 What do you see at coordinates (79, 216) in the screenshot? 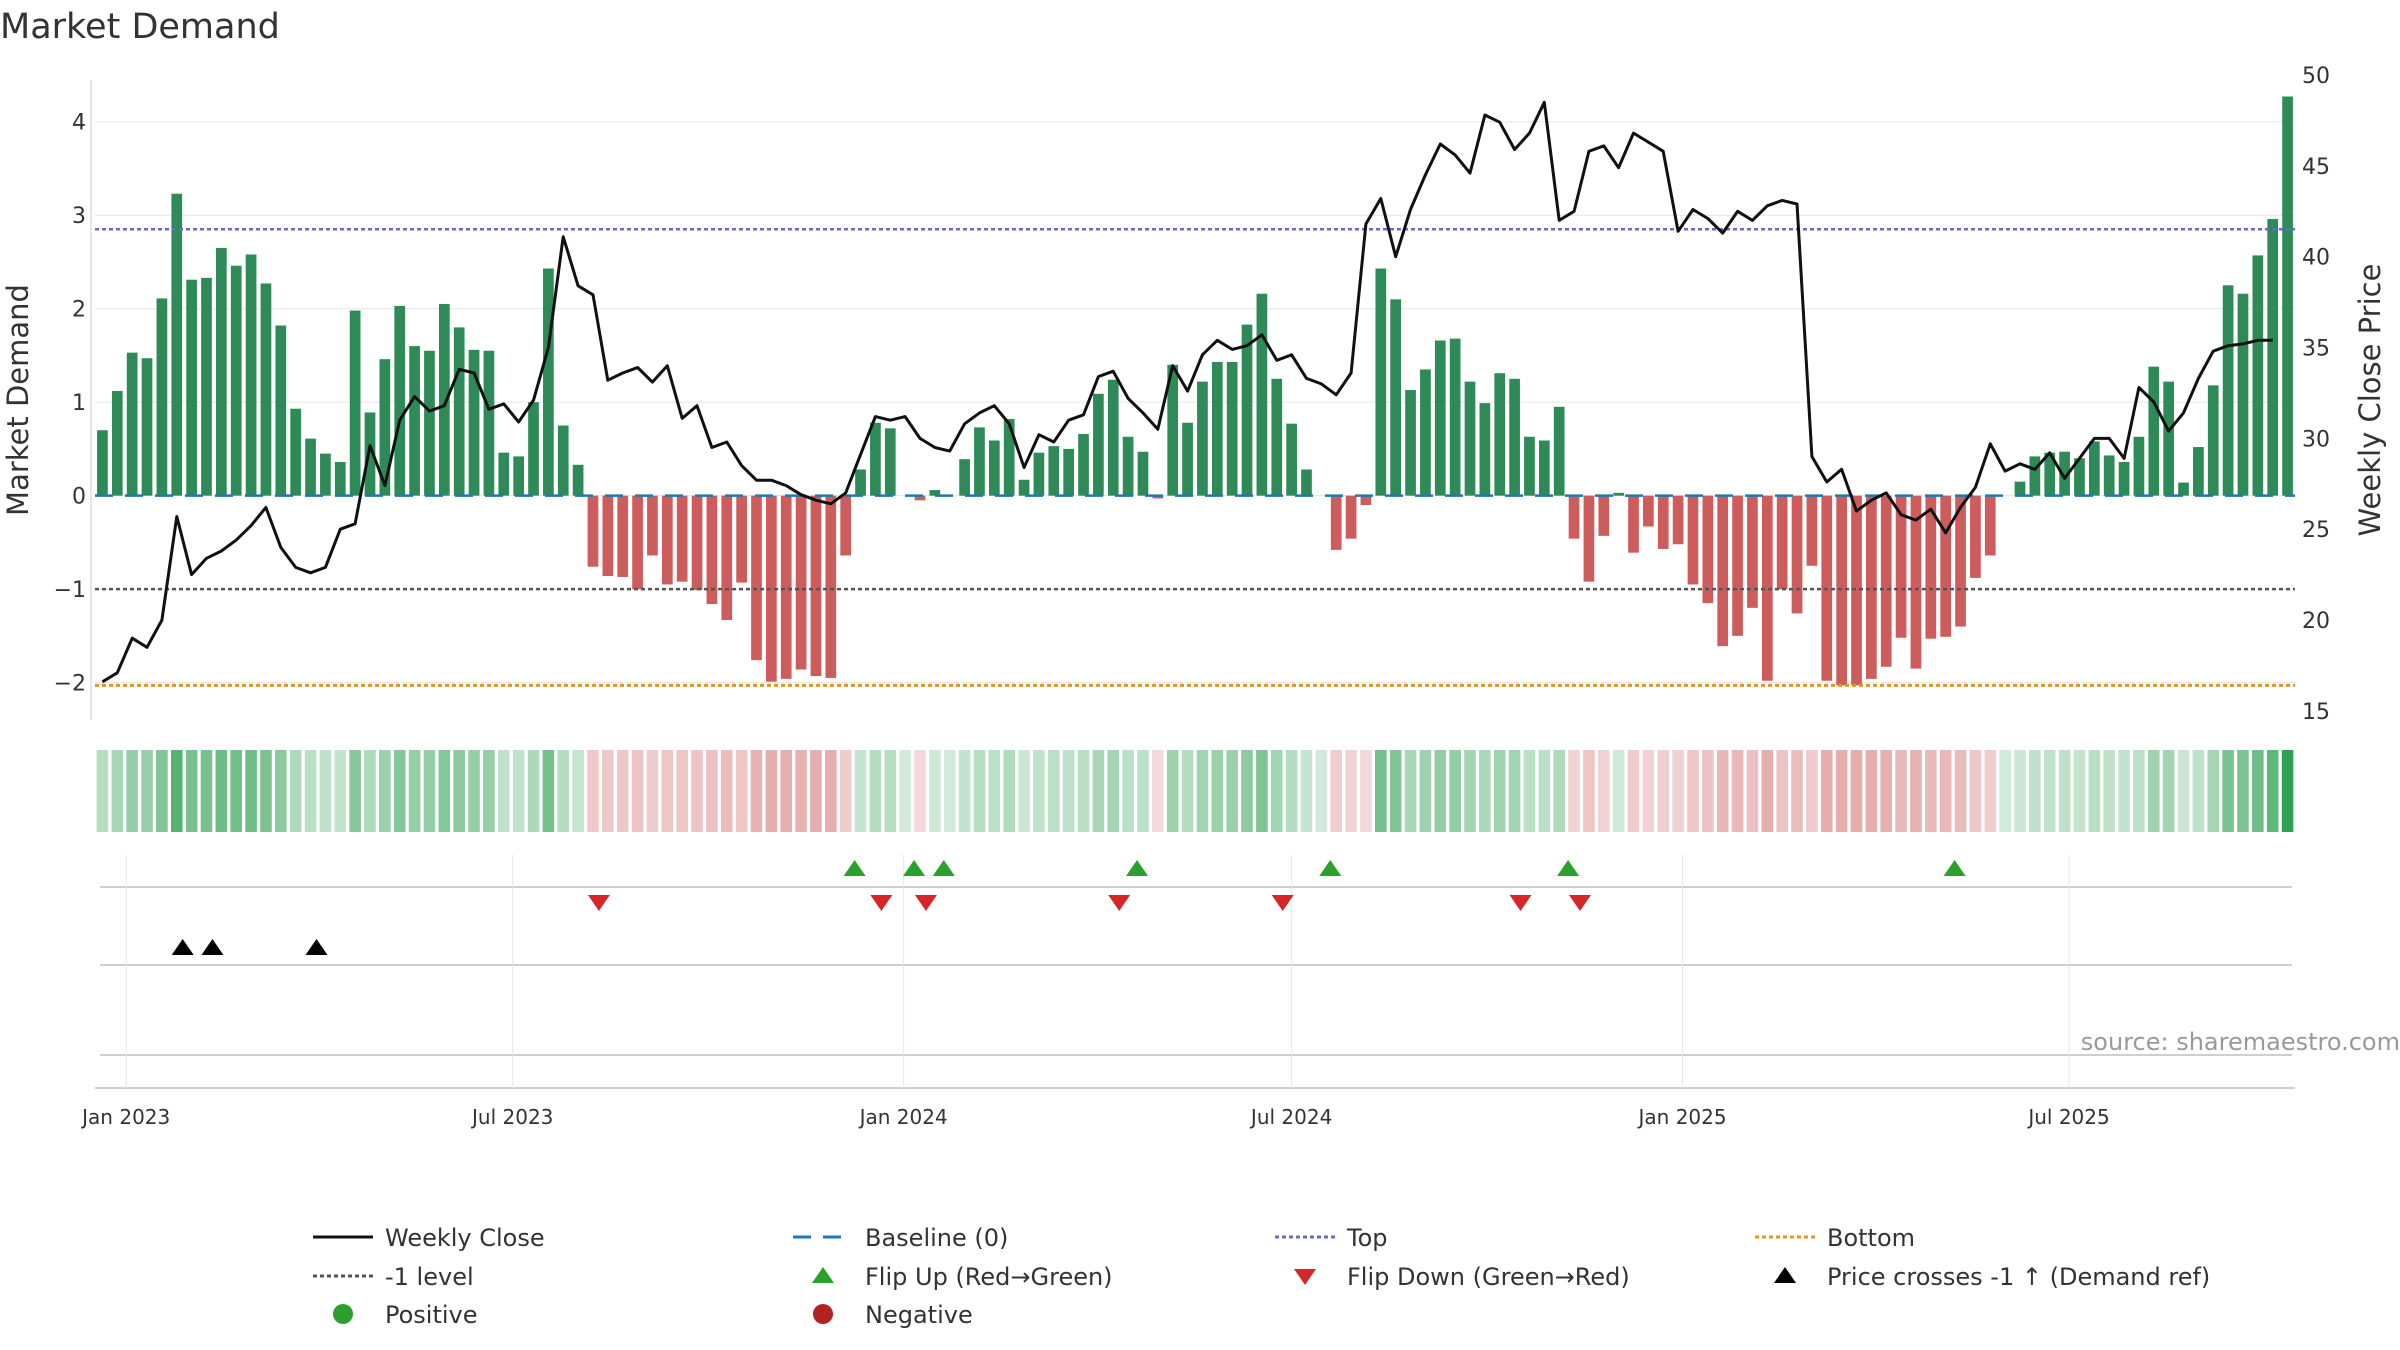
I see `y-tick-label: 3` at bounding box center [79, 216].